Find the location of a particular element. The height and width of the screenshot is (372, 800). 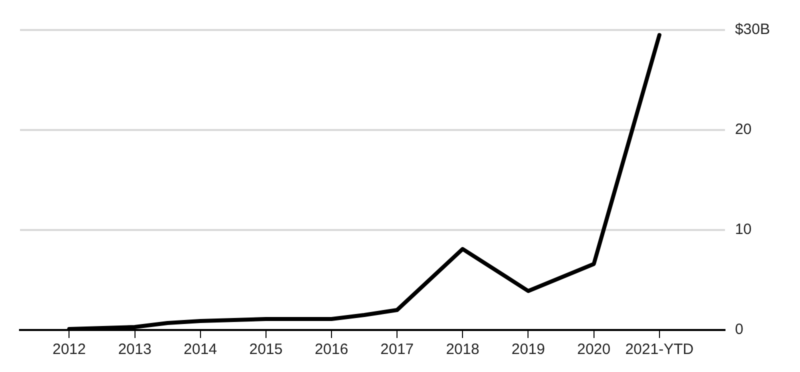

x-tick-label: 2017 is located at coordinates (397, 349).